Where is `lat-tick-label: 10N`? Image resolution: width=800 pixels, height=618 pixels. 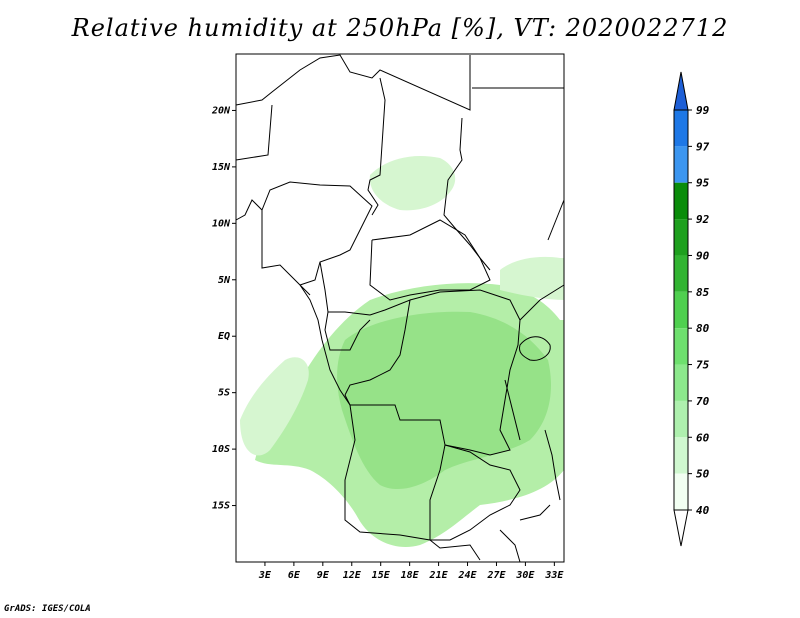
lat-tick-label: 10N is located at coordinates (221, 223).